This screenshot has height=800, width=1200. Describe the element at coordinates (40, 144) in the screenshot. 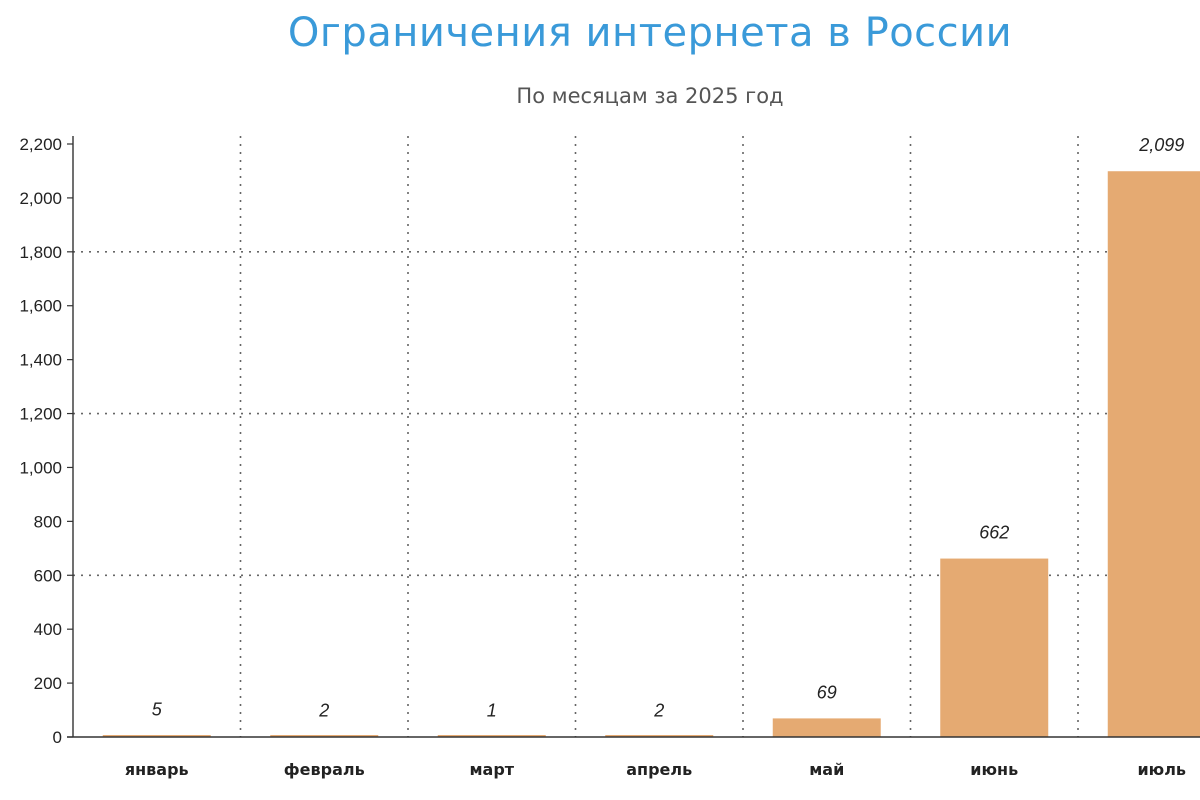

I see `y-tick-label: 2,200` at that location.